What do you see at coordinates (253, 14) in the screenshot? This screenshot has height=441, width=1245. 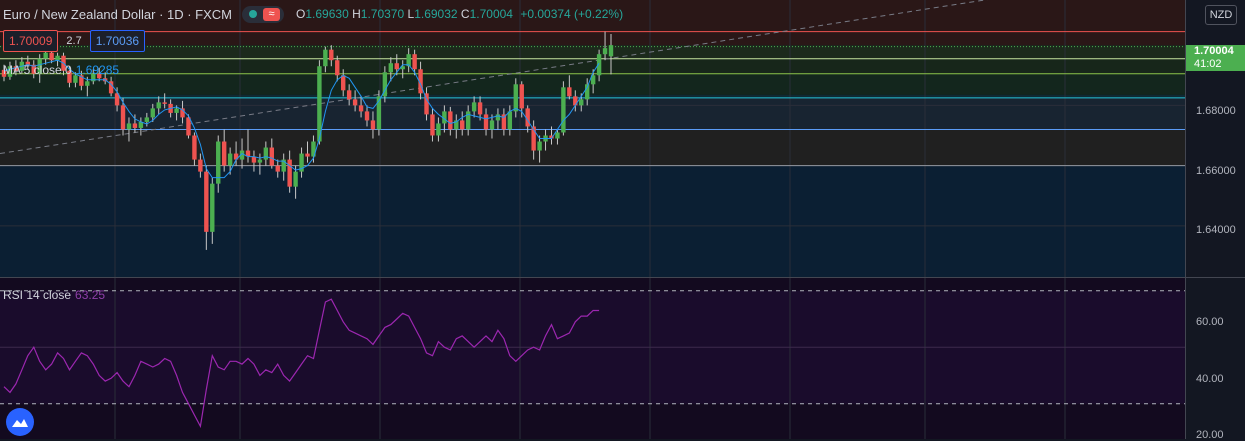 I see `market-open-icon` at bounding box center [253, 14].